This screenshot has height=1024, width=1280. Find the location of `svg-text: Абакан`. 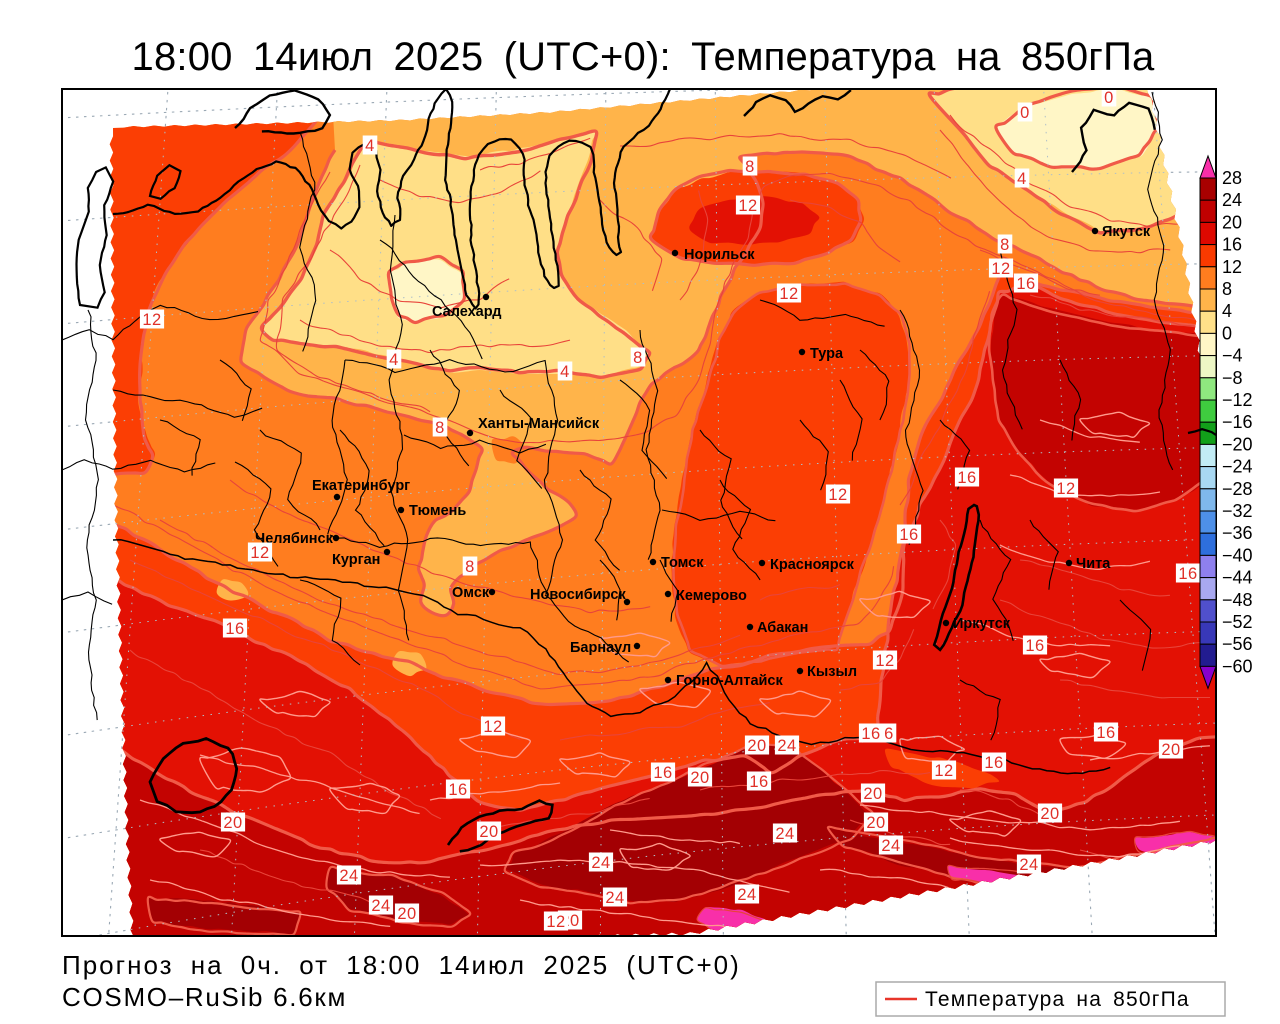

svg-text: Абакан is located at coordinates (782, 628).